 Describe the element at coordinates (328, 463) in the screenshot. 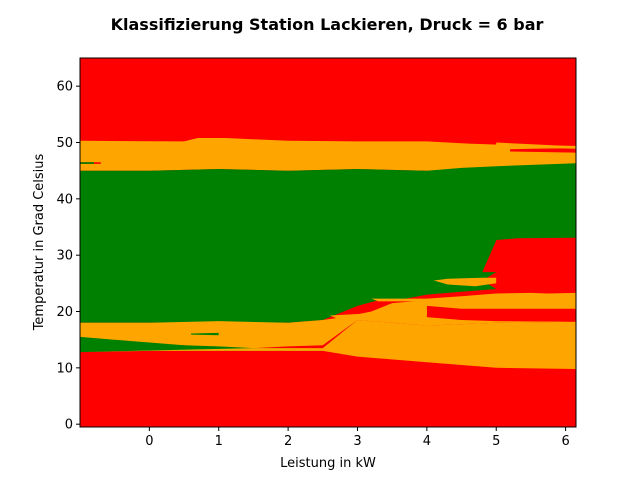

I see `x-axis-label: Leistung in kW` at that location.